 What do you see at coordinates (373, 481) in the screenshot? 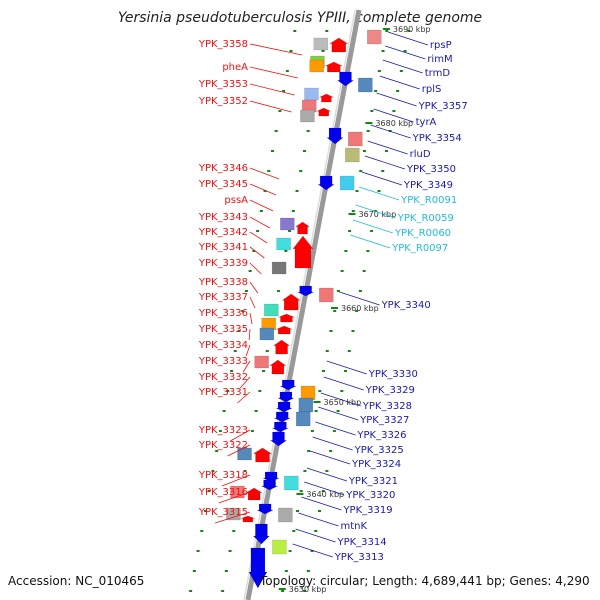
I see `right-gene-label: YPK_3321` at bounding box center [373, 481].